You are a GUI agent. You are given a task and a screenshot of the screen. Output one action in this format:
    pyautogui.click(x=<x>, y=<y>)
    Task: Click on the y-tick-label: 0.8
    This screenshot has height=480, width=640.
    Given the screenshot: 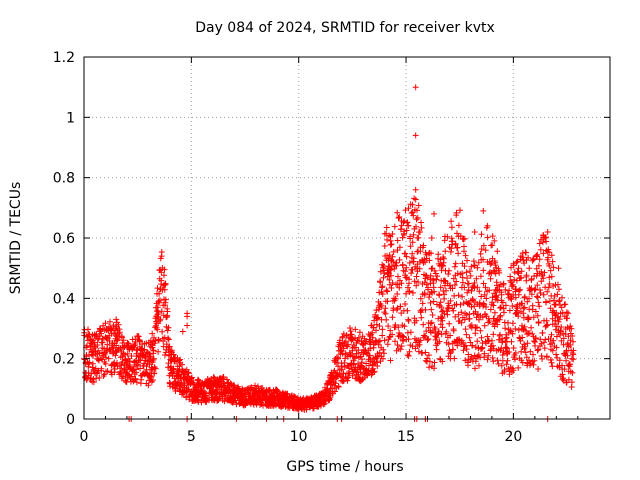 What is the action you would take?
    pyautogui.click(x=64, y=179)
    